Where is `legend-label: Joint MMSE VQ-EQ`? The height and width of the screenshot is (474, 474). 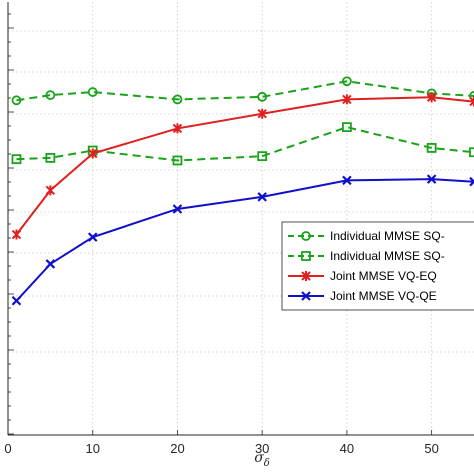 legend-label: Joint MMSE VQ-EQ is located at coordinates (383, 276).